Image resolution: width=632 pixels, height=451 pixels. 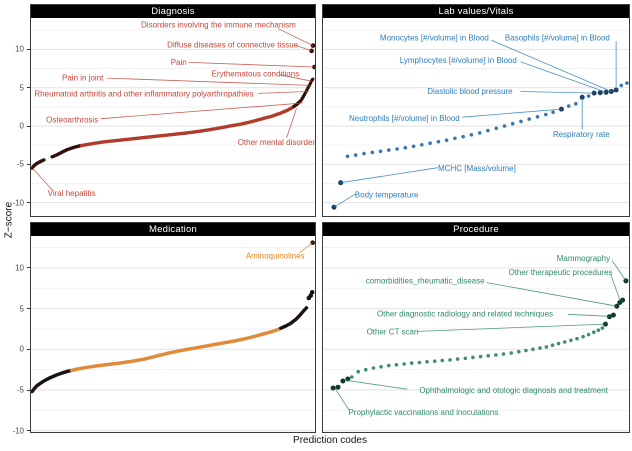 I want to click on annotation-label: Monocytes [#/volume] in Blood, so click(x=434, y=38).